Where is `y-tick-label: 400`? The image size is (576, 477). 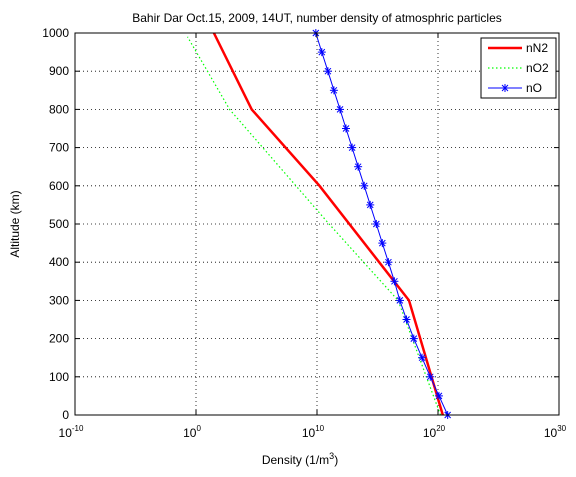
y-tick-label: 400 is located at coordinates (59, 262).